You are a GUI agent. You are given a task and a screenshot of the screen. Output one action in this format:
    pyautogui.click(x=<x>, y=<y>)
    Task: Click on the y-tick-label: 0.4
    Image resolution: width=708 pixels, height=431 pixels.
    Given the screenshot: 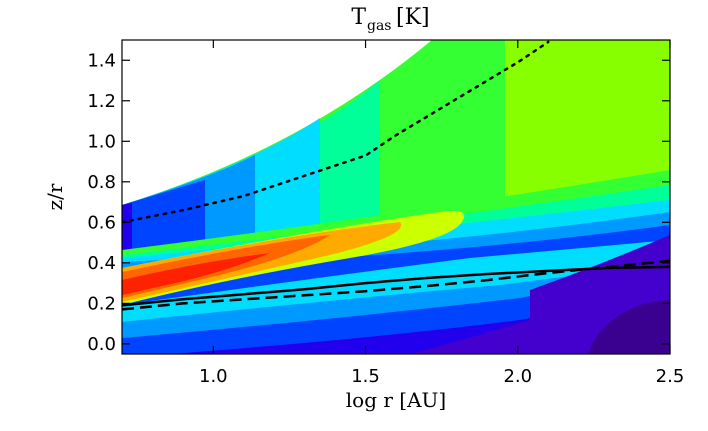 What is the action you would take?
    pyautogui.click(x=101, y=263)
    